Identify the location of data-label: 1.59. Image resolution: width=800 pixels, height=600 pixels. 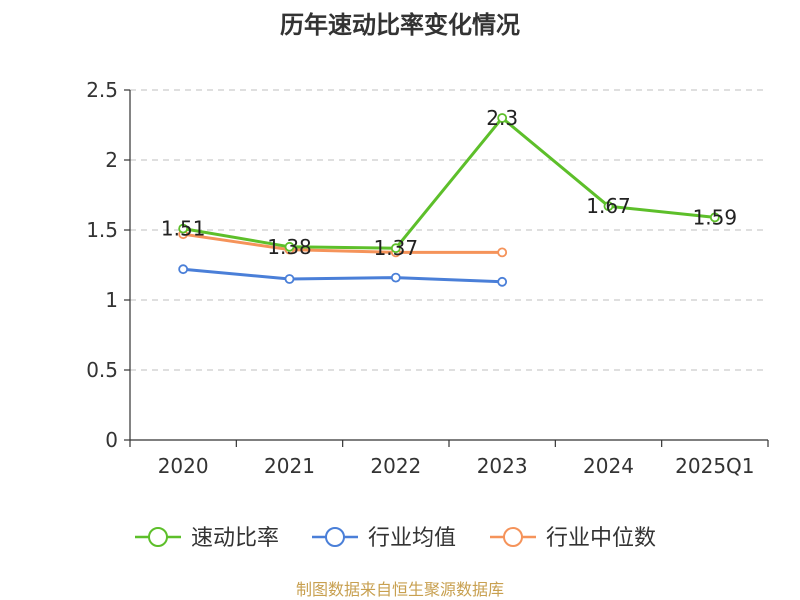
(715, 217).